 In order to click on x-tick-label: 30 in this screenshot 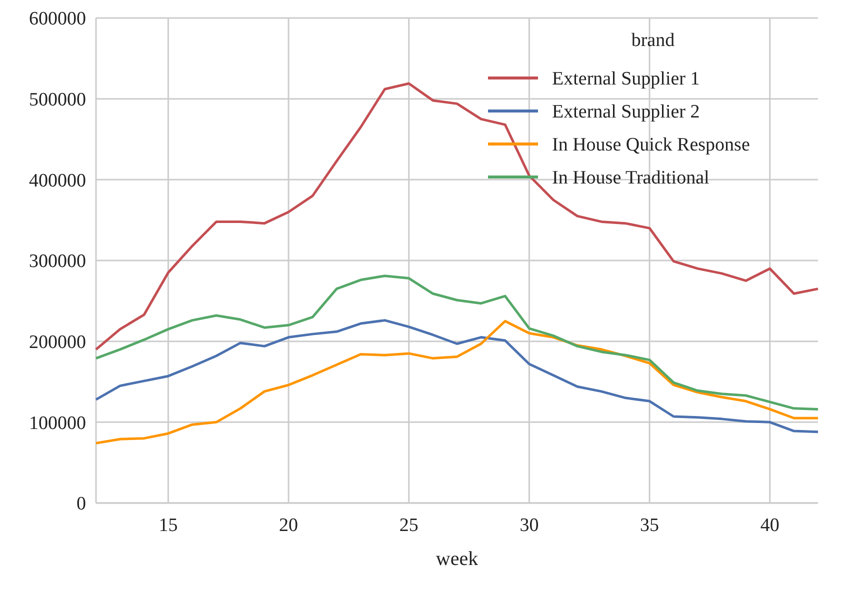, I will do `click(529, 525)`.